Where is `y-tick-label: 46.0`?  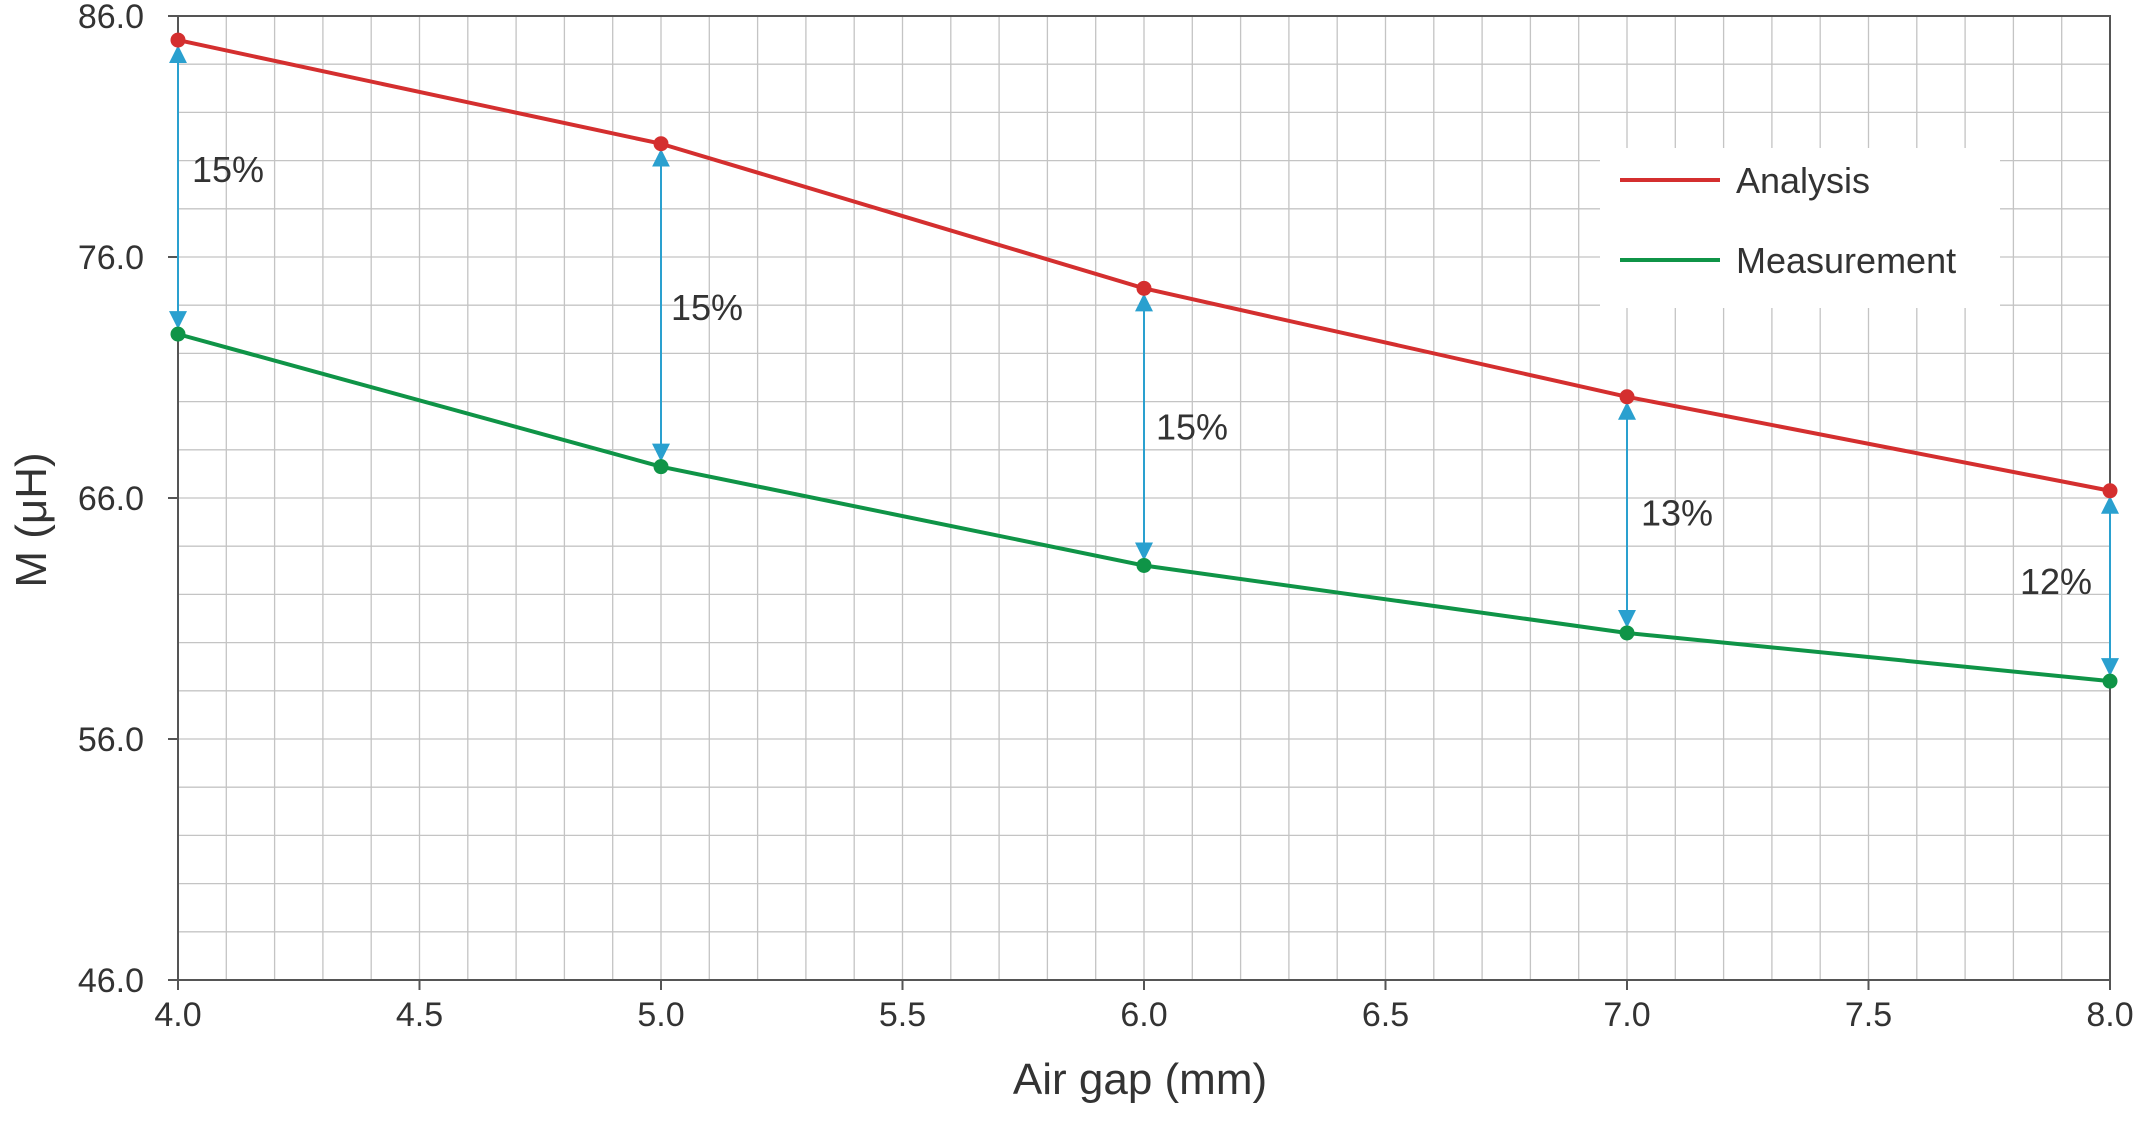
y-tick-label: 46.0 is located at coordinates (111, 981).